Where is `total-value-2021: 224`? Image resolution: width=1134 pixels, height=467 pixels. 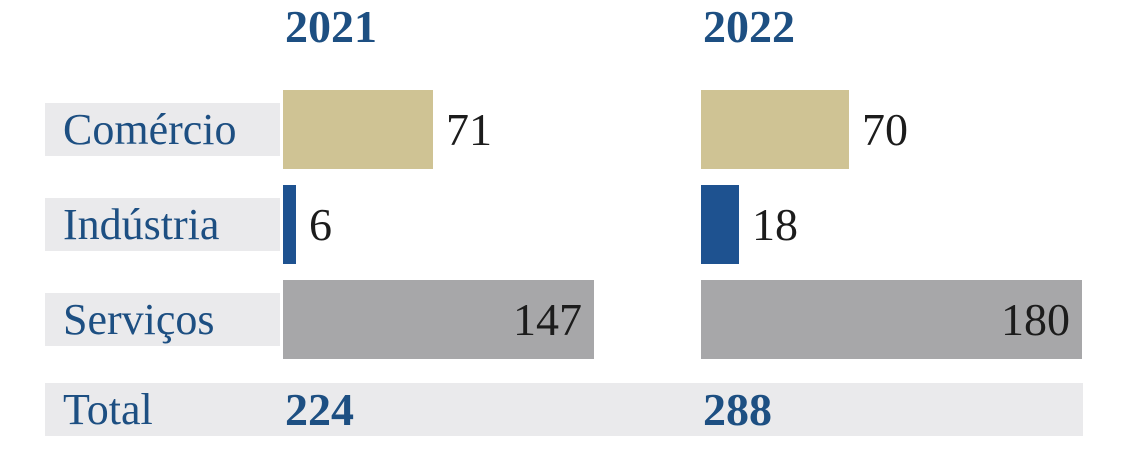
total-value-2021: 224 is located at coordinates (319, 409).